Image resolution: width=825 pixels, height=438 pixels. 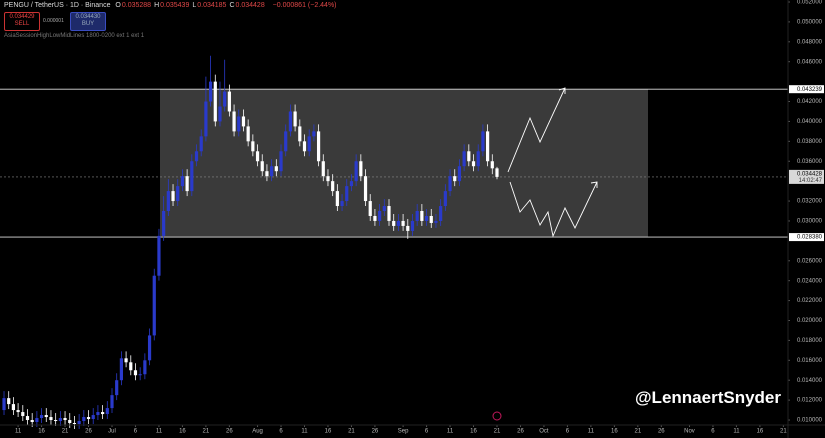 I want to click on y-tick-label: 0.042000, so click(x=810, y=102).